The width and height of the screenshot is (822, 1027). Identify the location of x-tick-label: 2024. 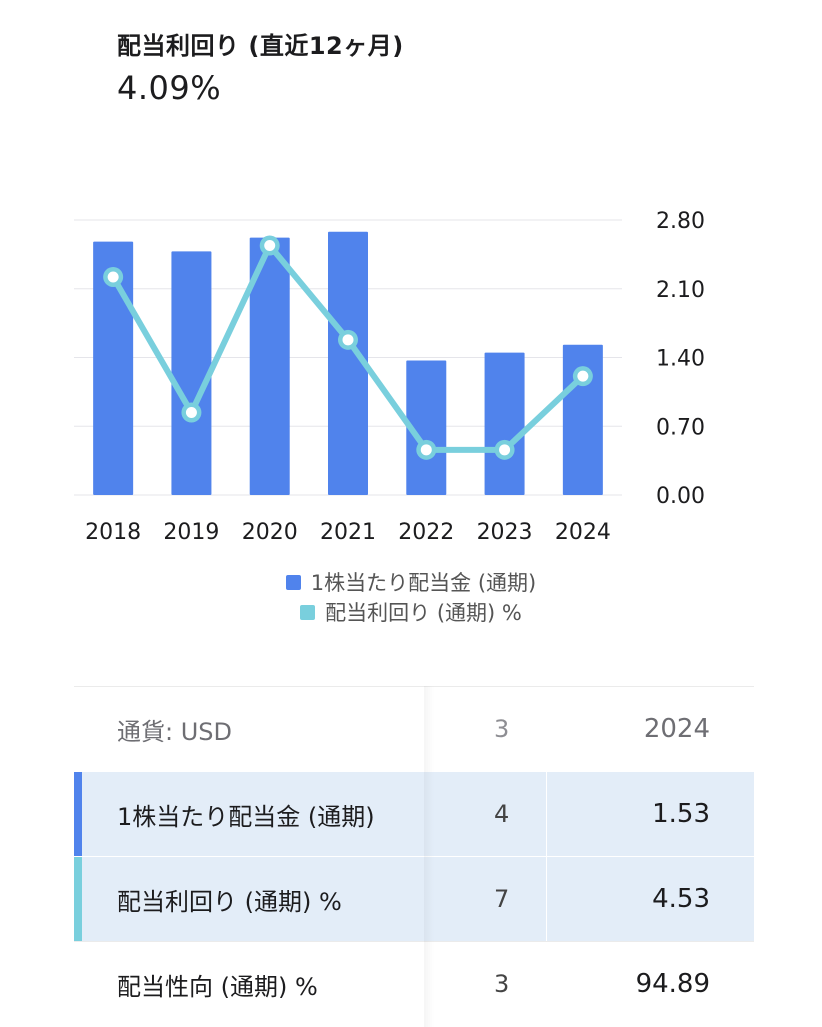
(583, 532).